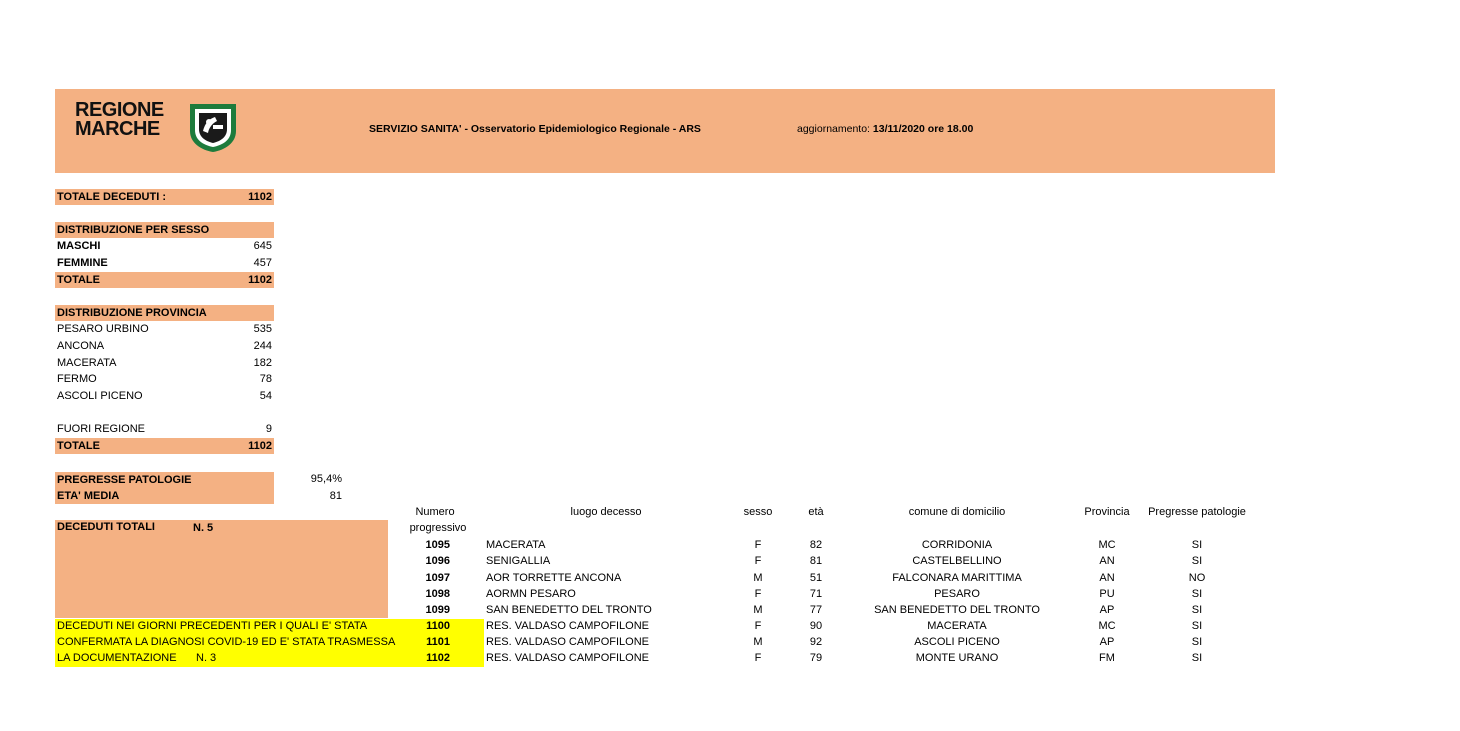 Image resolution: width=1460 pixels, height=731 pixels. What do you see at coordinates (87, 363) in the screenshot?
I see `provincia-row-label: MACERATA` at bounding box center [87, 363].